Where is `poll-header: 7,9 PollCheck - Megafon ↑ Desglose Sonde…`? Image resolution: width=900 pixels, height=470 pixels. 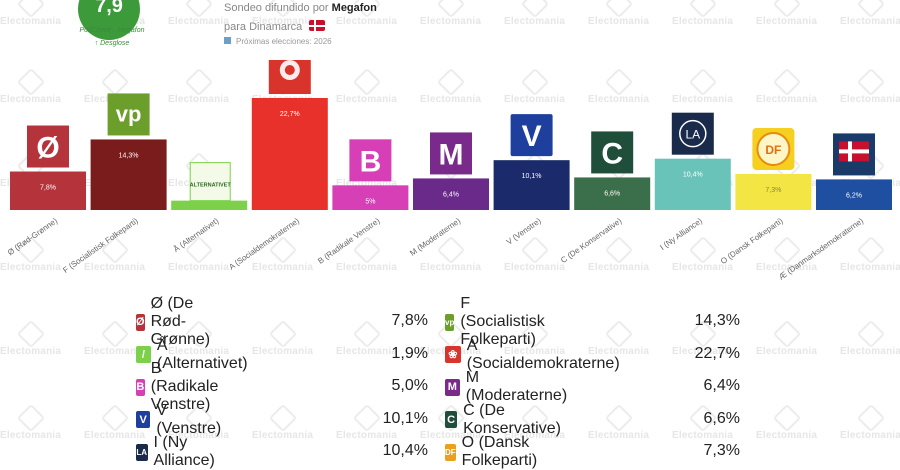
poll-header: 7,9 PollCheck - Megafon ↑ Desglose Sonde… is located at coordinates (450, 30).